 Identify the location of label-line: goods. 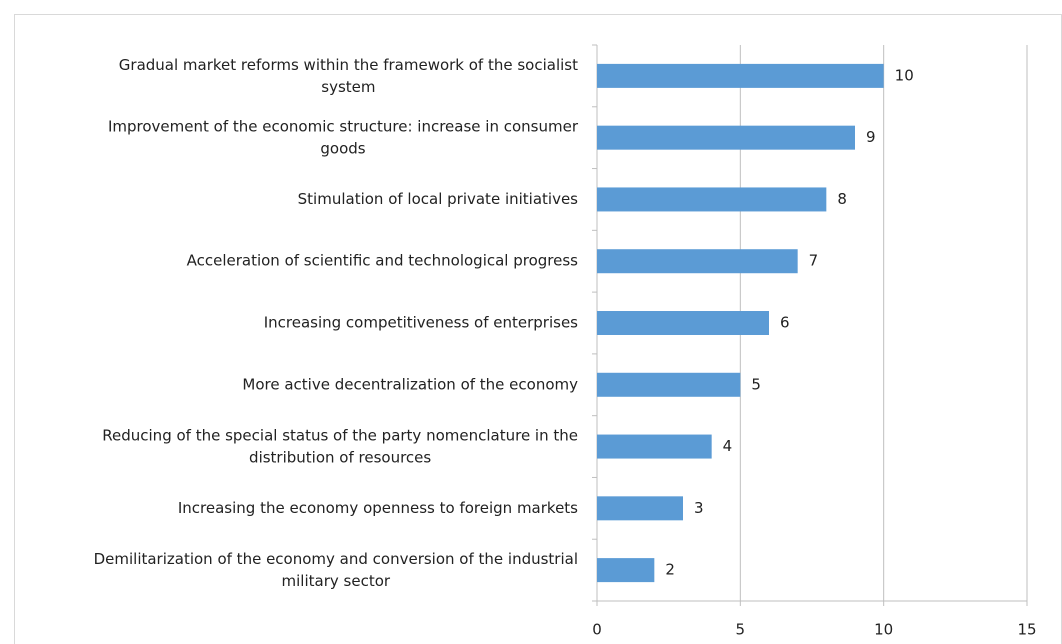
(342, 148).